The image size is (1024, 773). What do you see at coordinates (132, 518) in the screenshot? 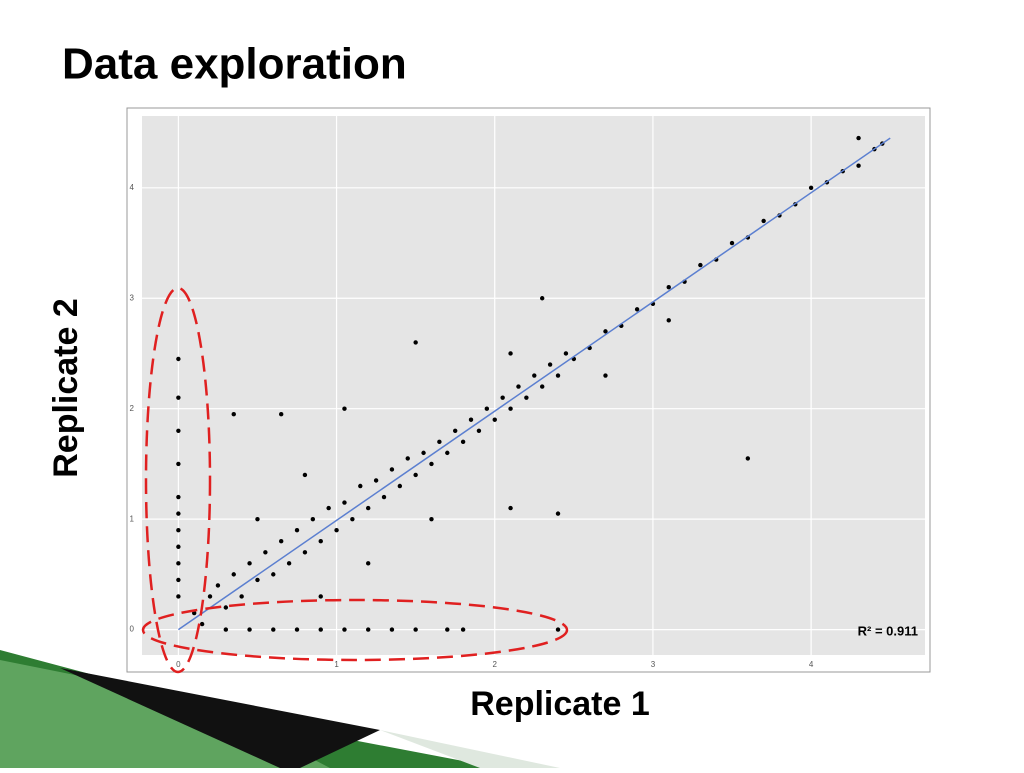
I see `y-tick-label: 1` at bounding box center [132, 518].